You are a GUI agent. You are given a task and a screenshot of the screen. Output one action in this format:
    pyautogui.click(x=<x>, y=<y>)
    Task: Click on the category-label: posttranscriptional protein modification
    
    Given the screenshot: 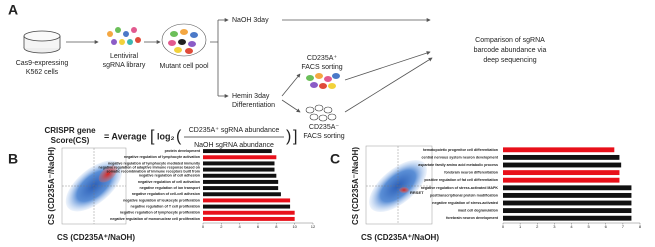 What is the action you would take?
    pyautogui.click(x=464, y=195)
    